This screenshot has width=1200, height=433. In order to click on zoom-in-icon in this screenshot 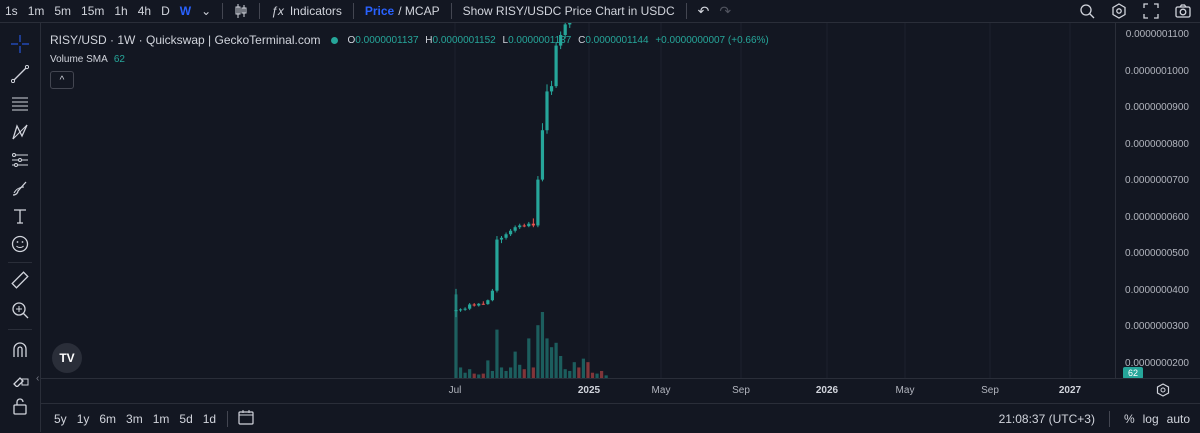, I will do `click(20, 310)`.